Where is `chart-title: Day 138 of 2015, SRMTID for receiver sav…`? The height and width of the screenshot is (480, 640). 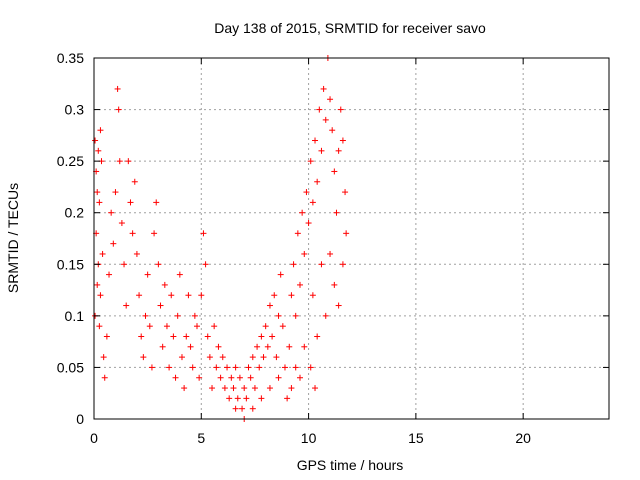 chart-title: Day 138 of 2015, SRMTID for receiver sav… is located at coordinates (350, 28).